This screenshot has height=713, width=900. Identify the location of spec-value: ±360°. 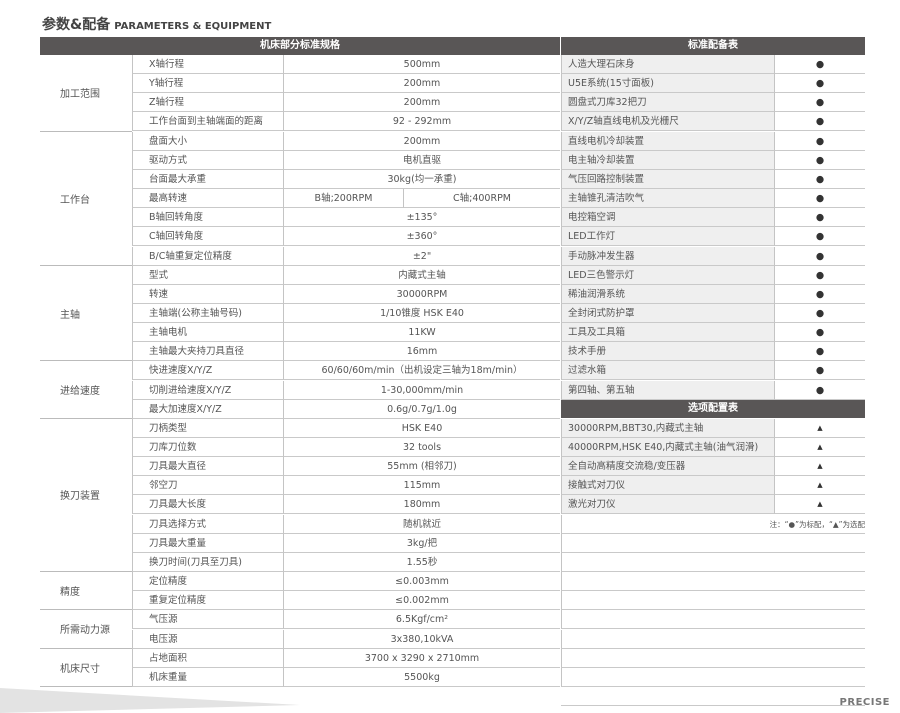
(421, 237).